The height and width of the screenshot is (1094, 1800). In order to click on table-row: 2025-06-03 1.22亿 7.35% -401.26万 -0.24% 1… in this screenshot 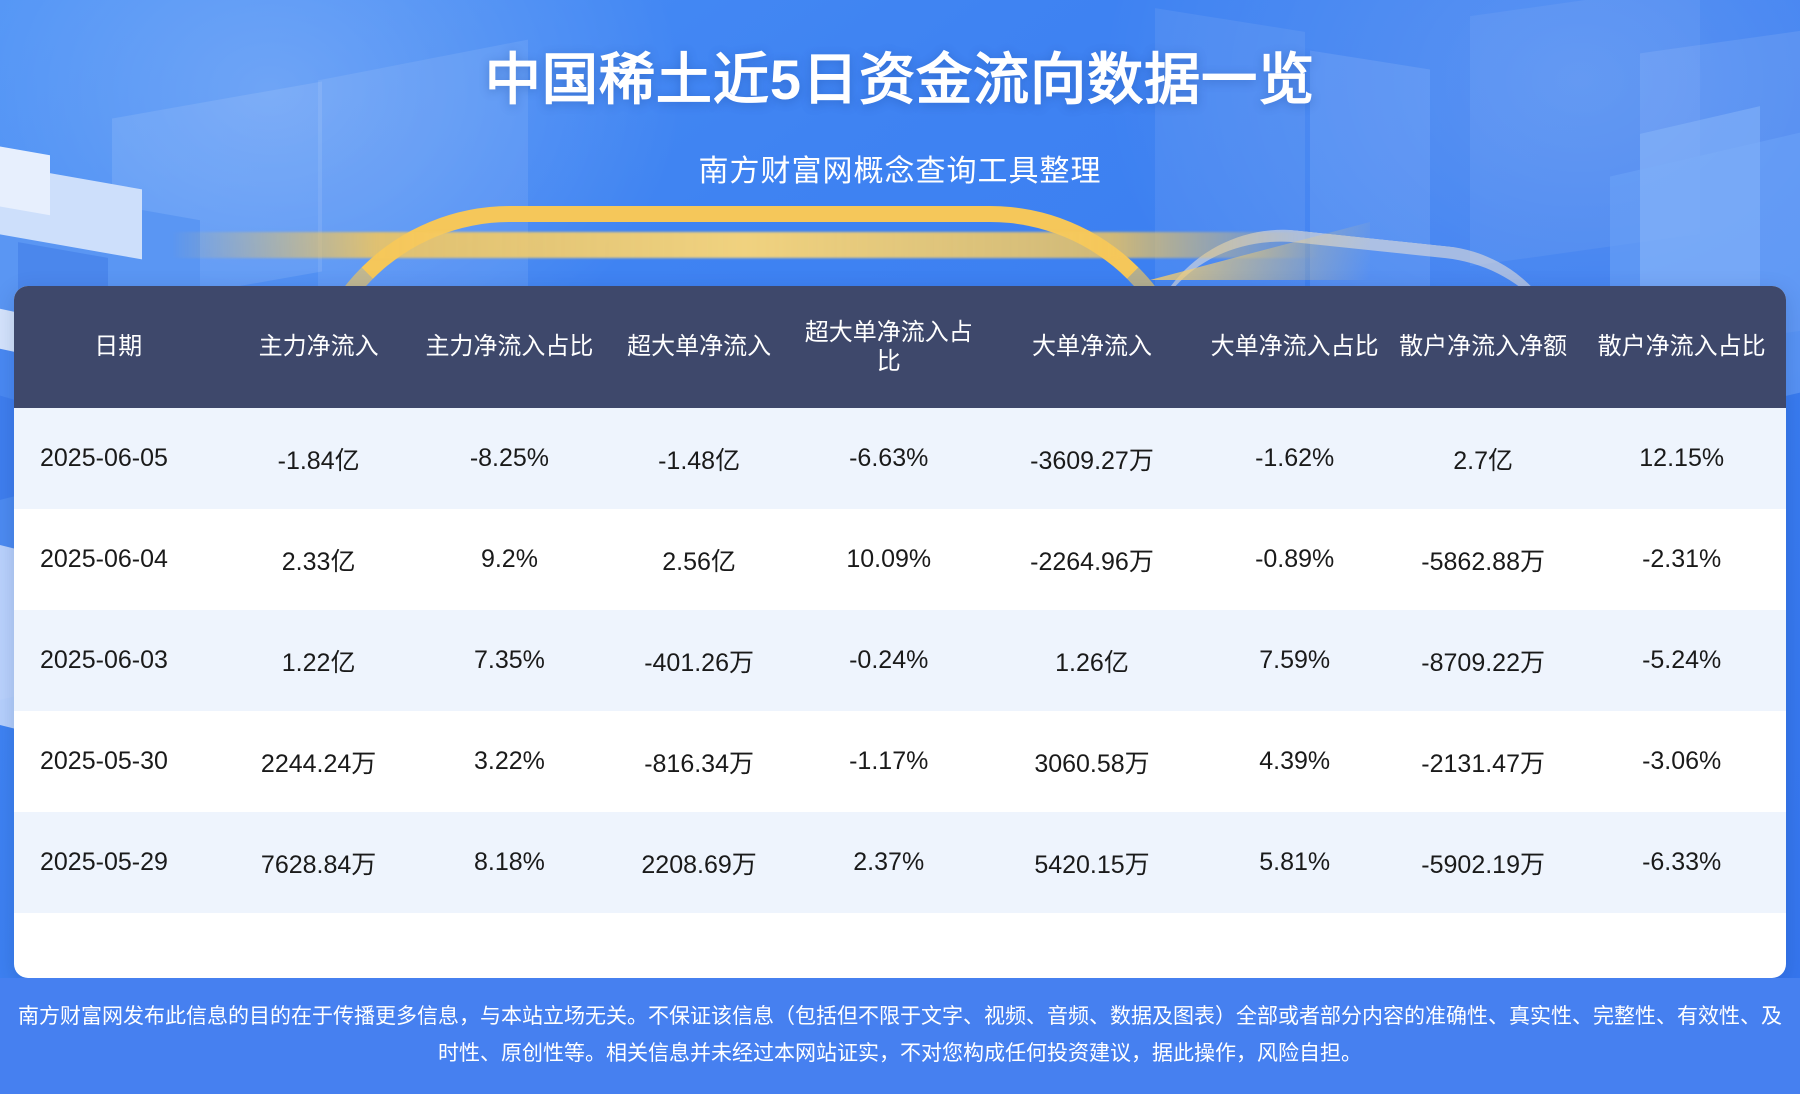, I will do `click(900, 660)`.